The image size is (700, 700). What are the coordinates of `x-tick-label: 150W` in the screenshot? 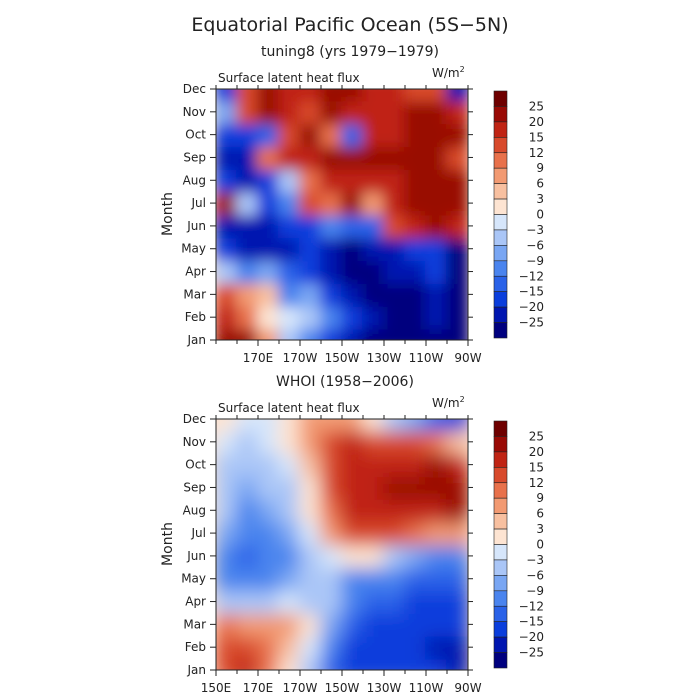 It's located at (342, 358).